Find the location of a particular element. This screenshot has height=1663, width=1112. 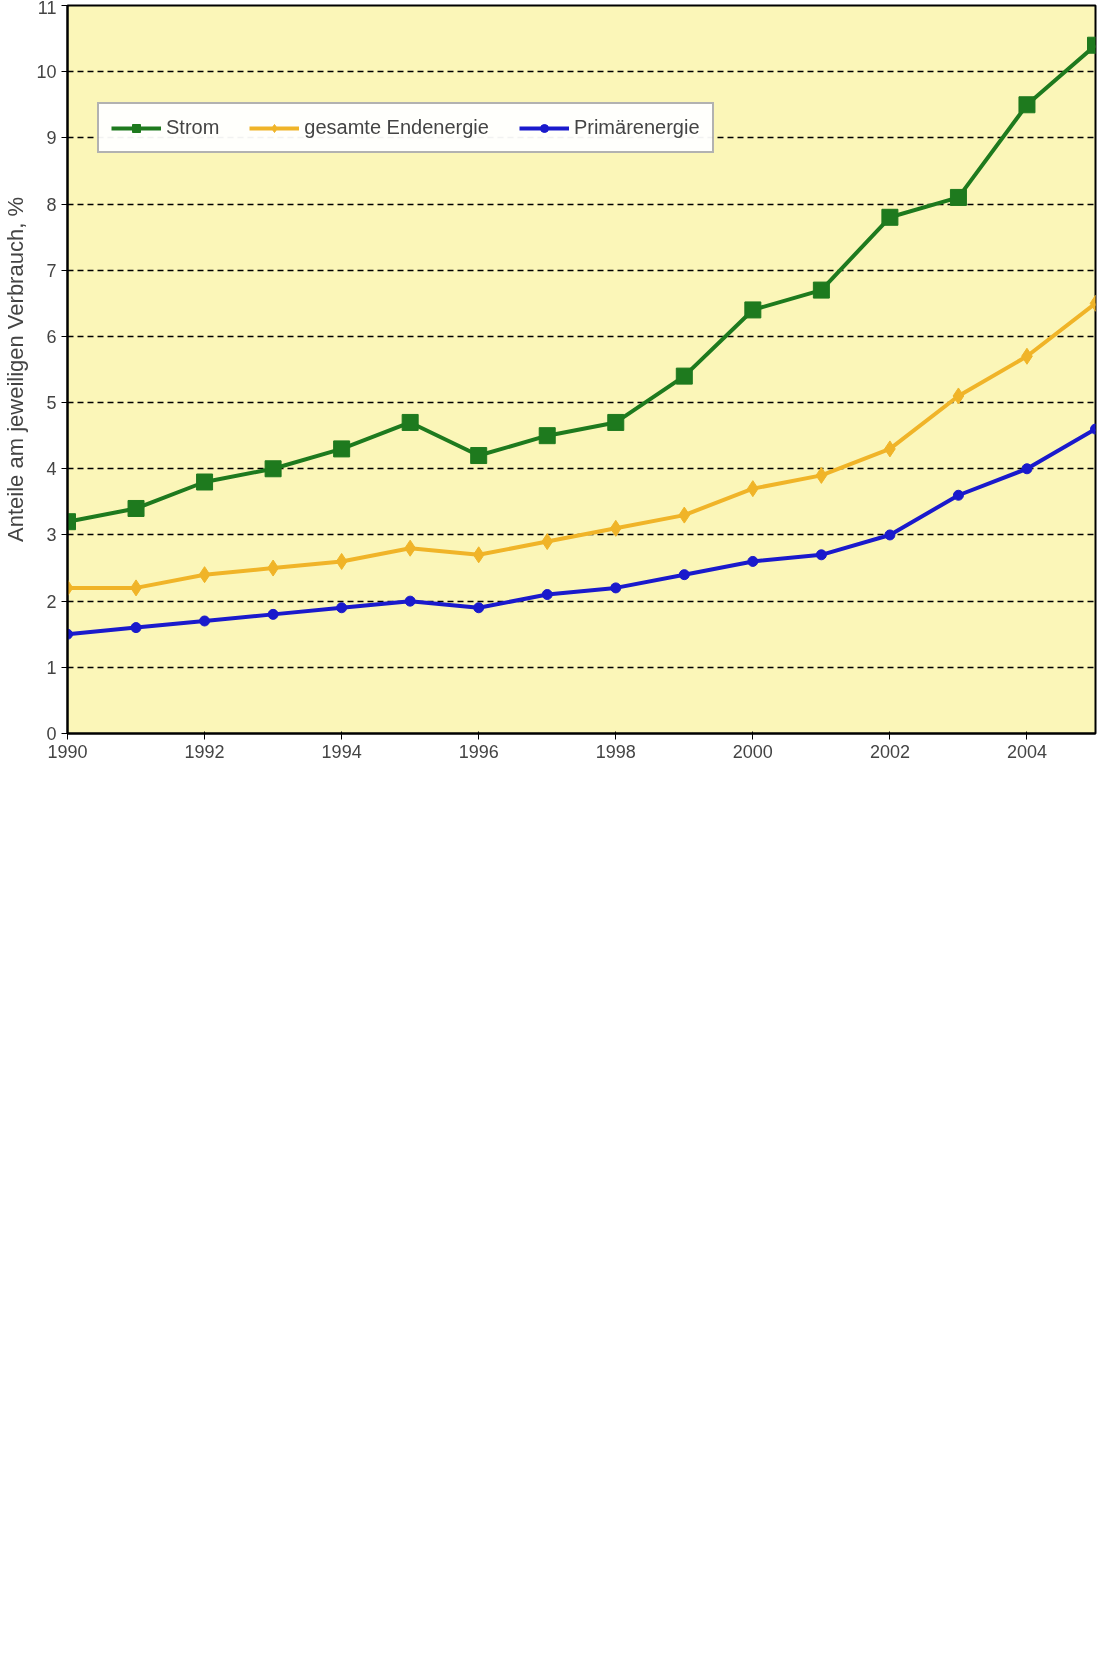

y-tick-label: 10 is located at coordinates (46, 72).